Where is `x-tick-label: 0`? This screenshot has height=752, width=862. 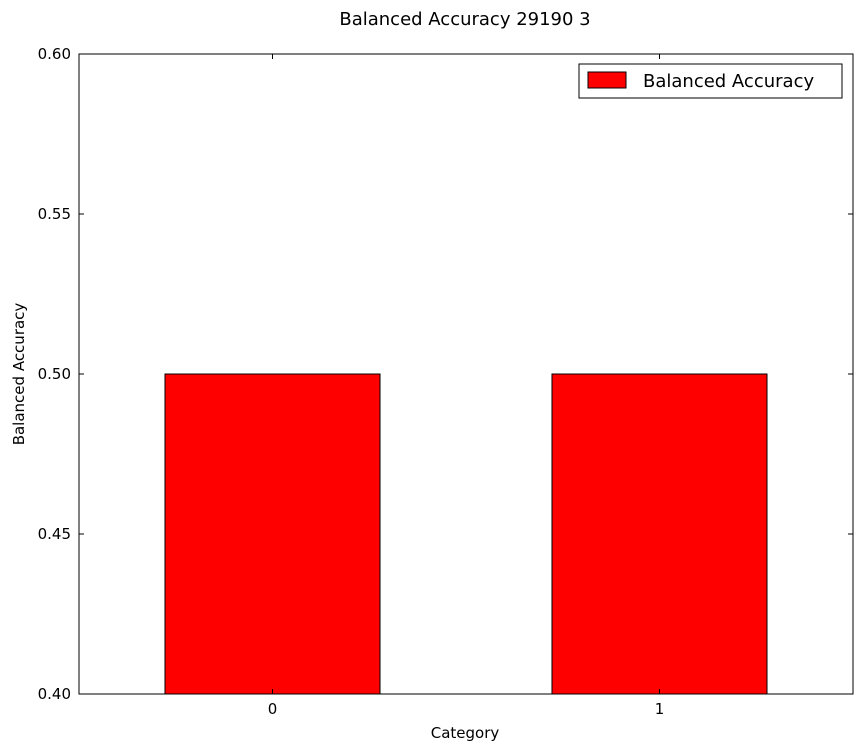
x-tick-label: 0 is located at coordinates (273, 709).